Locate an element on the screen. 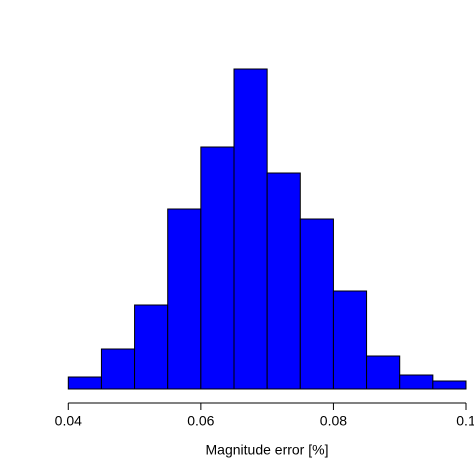  x-axis-label: Magnitude error [%] is located at coordinates (267, 450).